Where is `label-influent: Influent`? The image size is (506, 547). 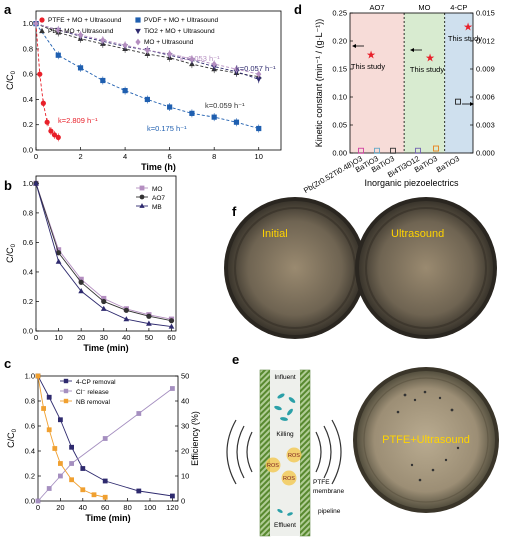 label-influent: Influent is located at coordinates (285, 377).